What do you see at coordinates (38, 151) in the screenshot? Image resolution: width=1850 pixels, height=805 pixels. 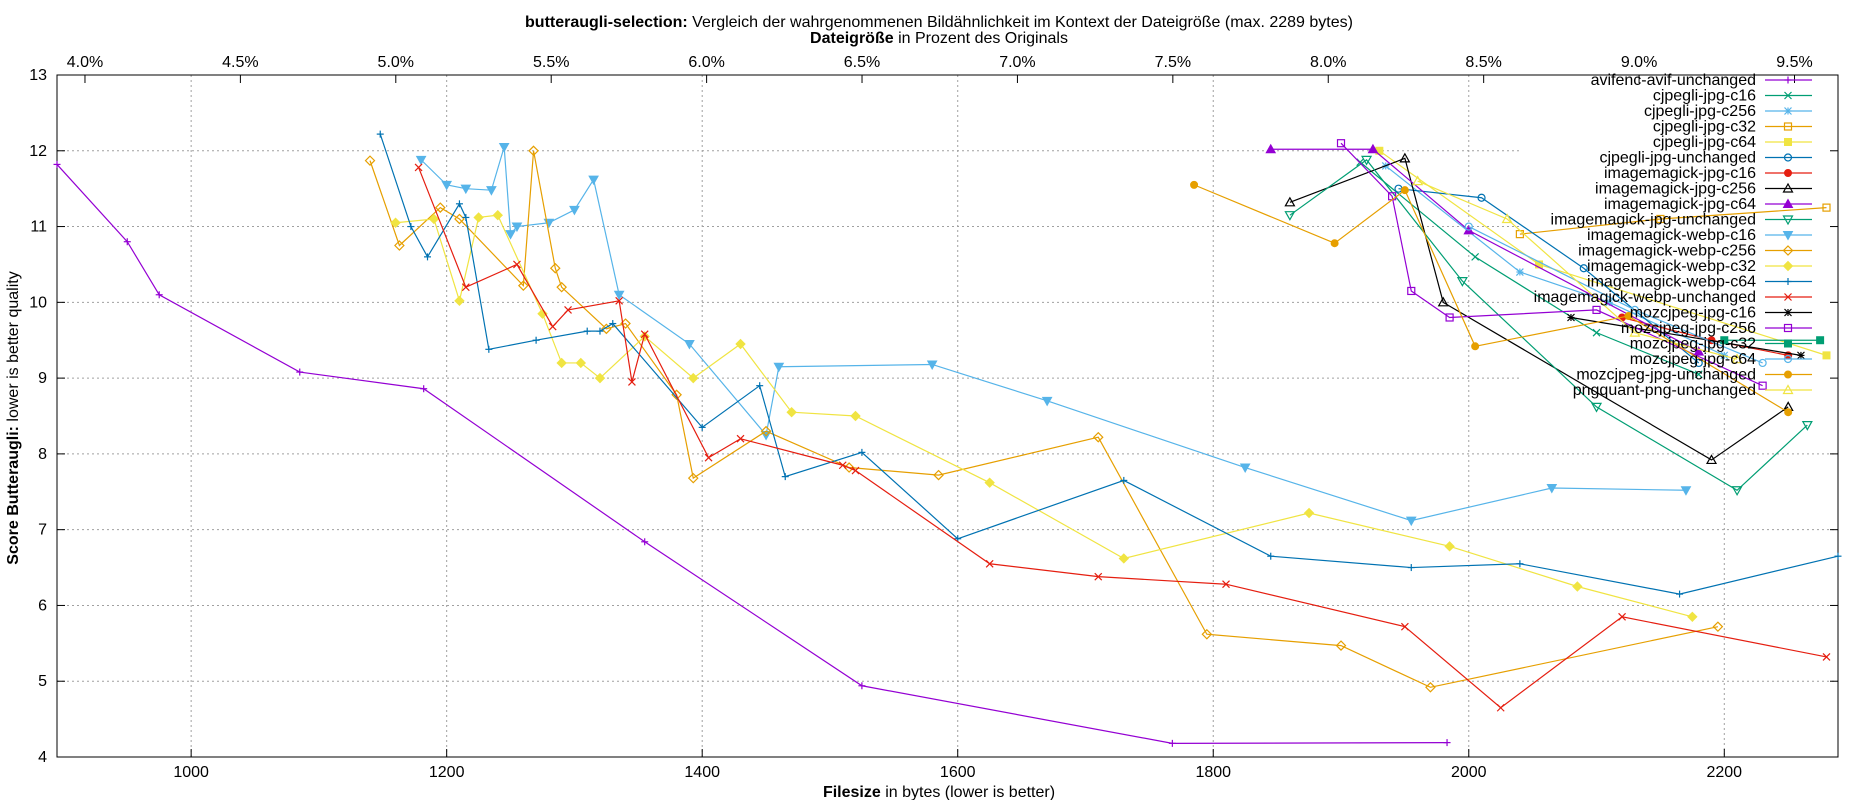 I see `y-tick-label: 12` at bounding box center [38, 151].